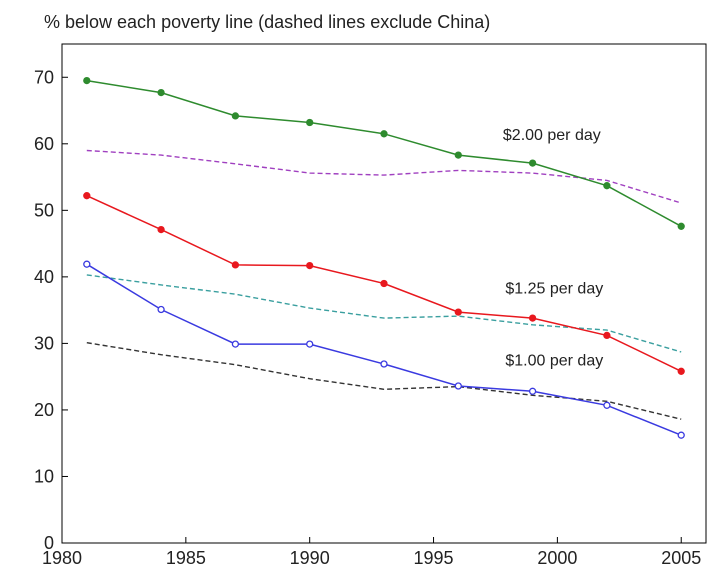 The height and width of the screenshot is (576, 718). I want to click on x-tick-label: 1990, so click(310, 558).